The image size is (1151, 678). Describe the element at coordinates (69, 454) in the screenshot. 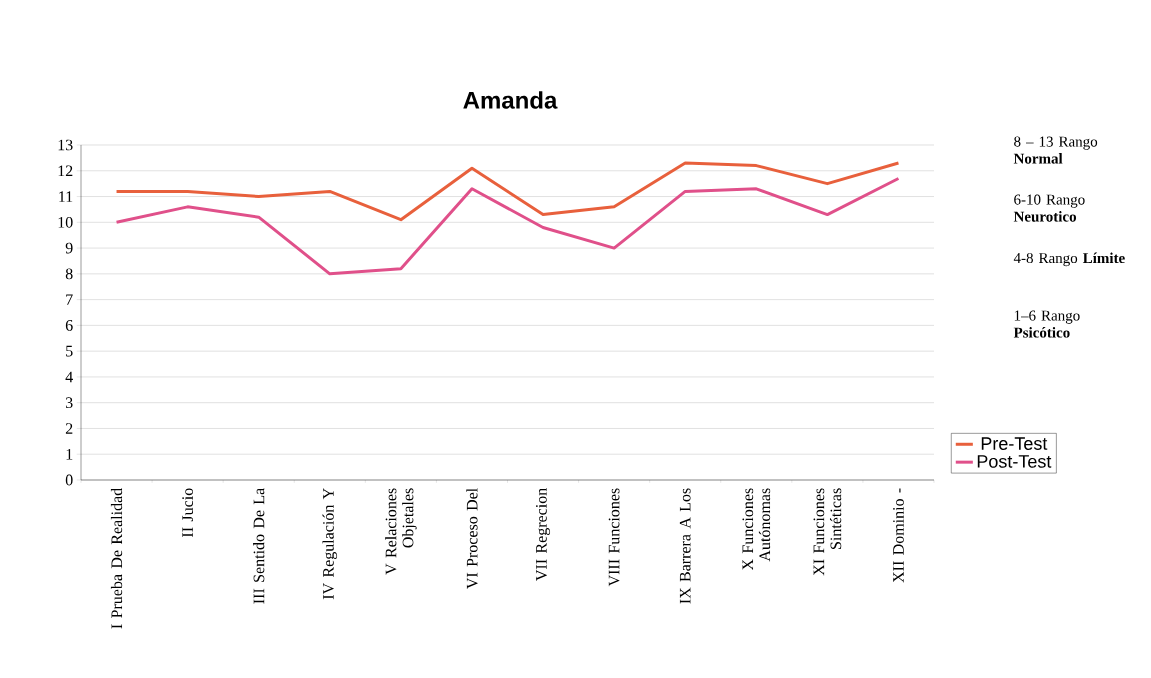

I see `y-tick-label: 1` at that location.